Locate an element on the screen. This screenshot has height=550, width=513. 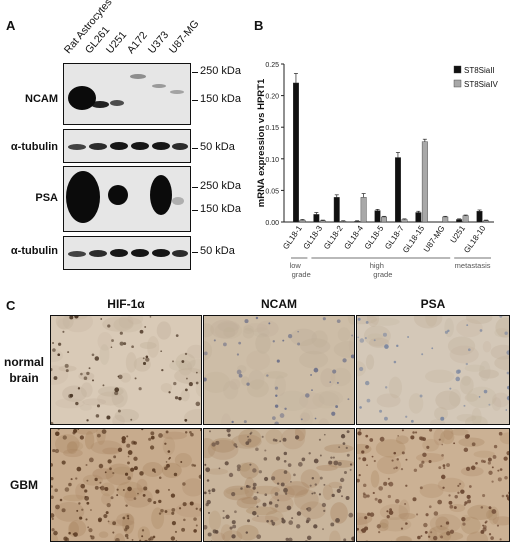
legend-label-0: ST8SiaII is located at coordinates (479, 70).